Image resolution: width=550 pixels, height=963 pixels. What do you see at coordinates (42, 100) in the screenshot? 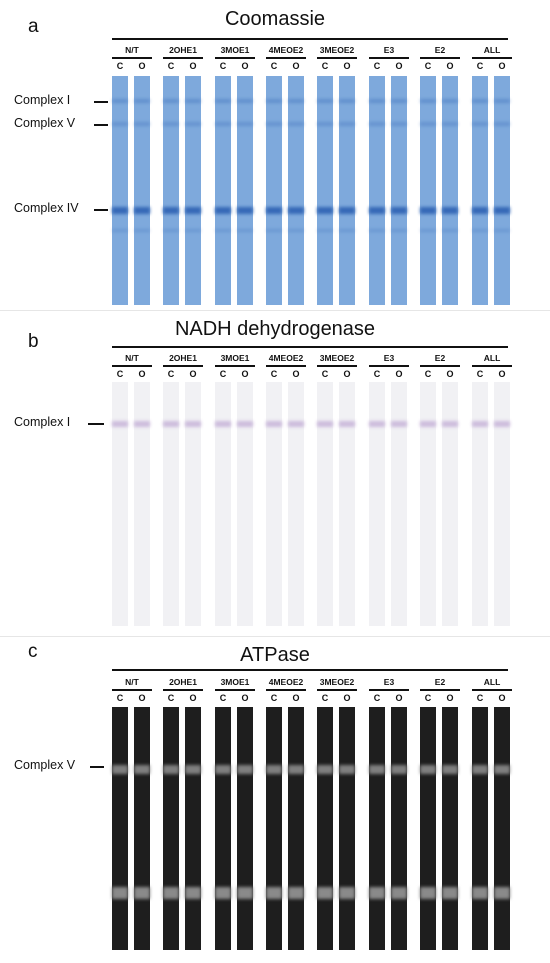
I see `marker-label: Complex I` at bounding box center [42, 100].